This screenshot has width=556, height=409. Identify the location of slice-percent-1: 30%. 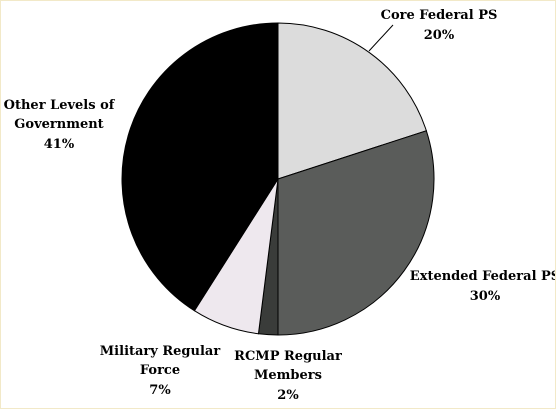
(485, 296).